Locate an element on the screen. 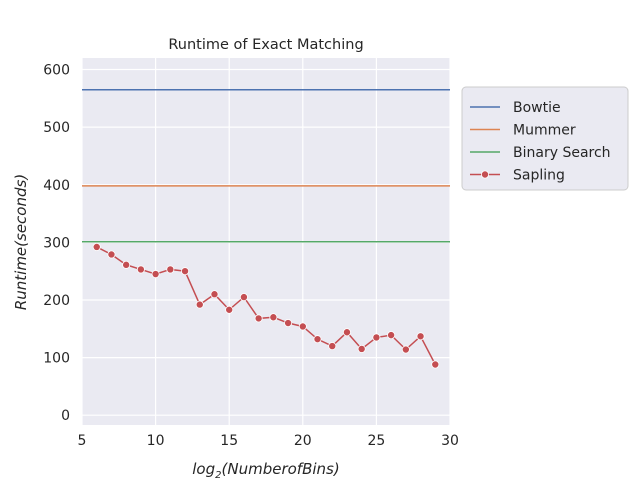  legend-marker is located at coordinates (484, 174).